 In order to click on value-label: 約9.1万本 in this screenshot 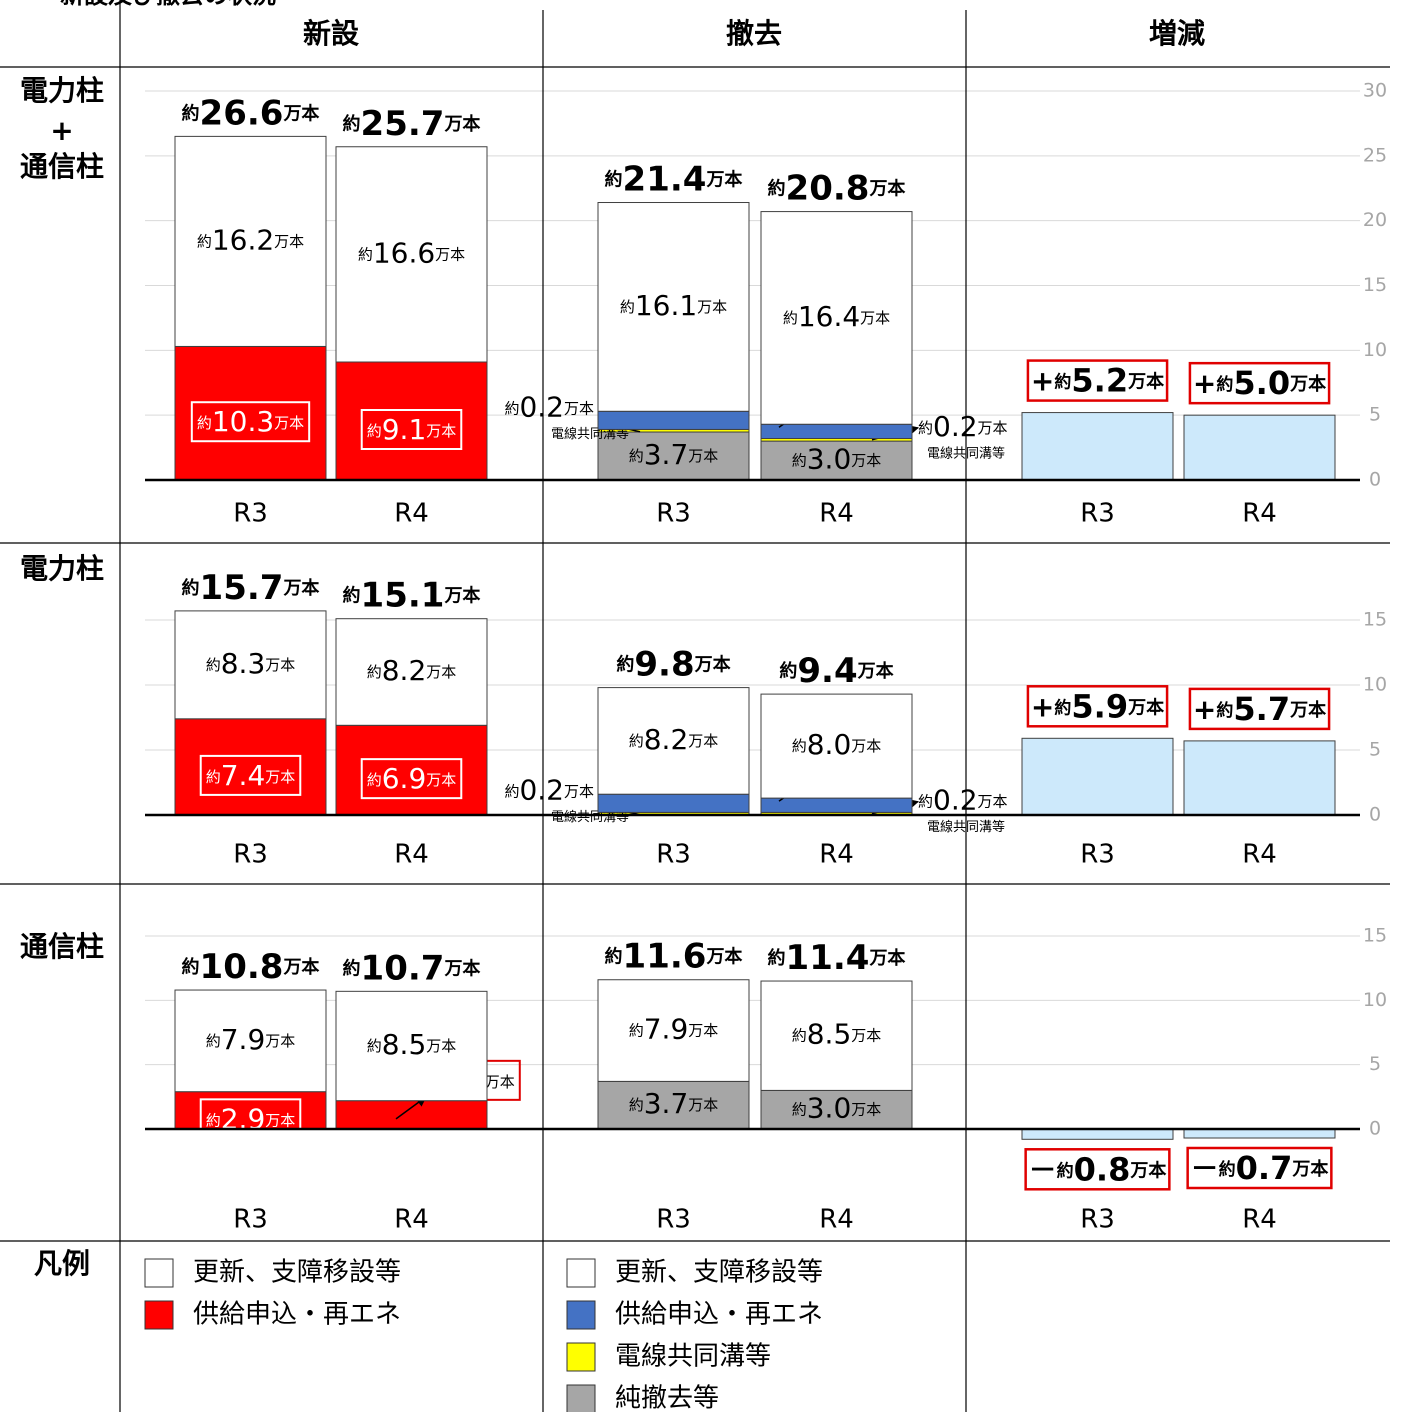, I will do `click(412, 429)`.